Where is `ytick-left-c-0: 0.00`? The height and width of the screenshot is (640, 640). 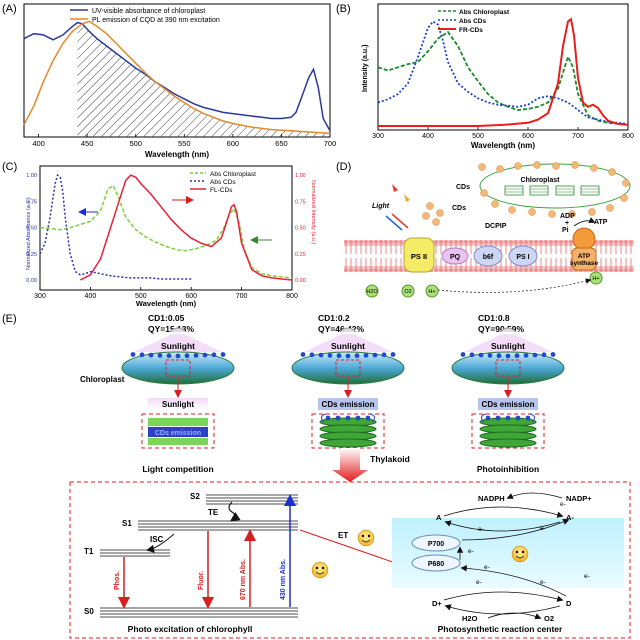 ytick-left-c-0: 0.00 is located at coordinates (31, 281).